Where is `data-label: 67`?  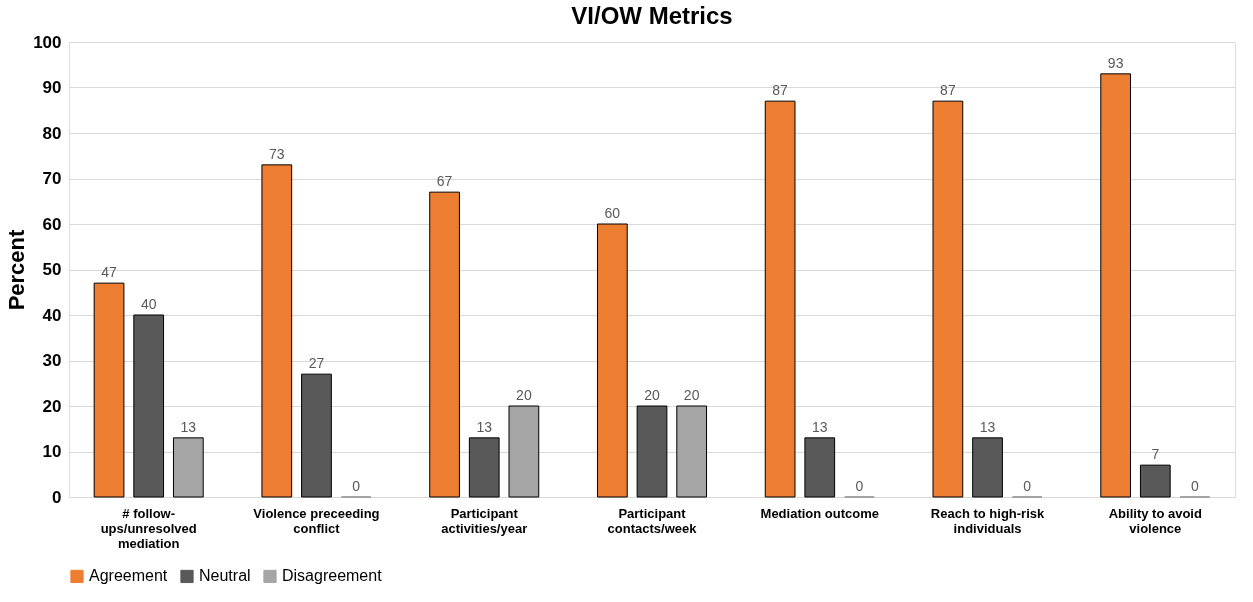
data-label: 67 is located at coordinates (444, 181).